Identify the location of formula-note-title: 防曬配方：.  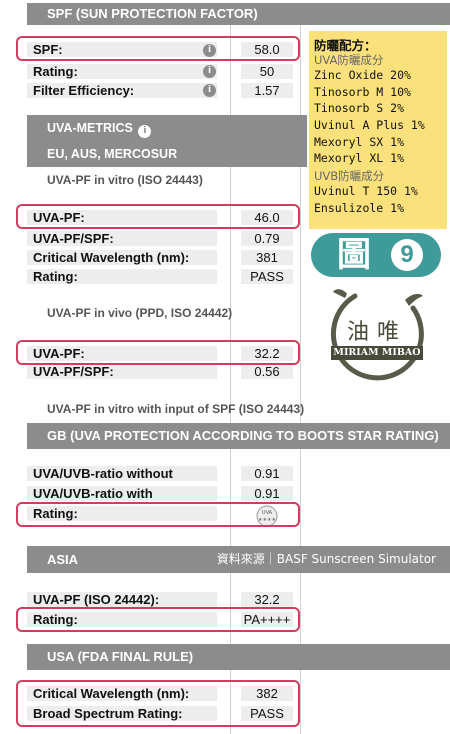
(345, 45).